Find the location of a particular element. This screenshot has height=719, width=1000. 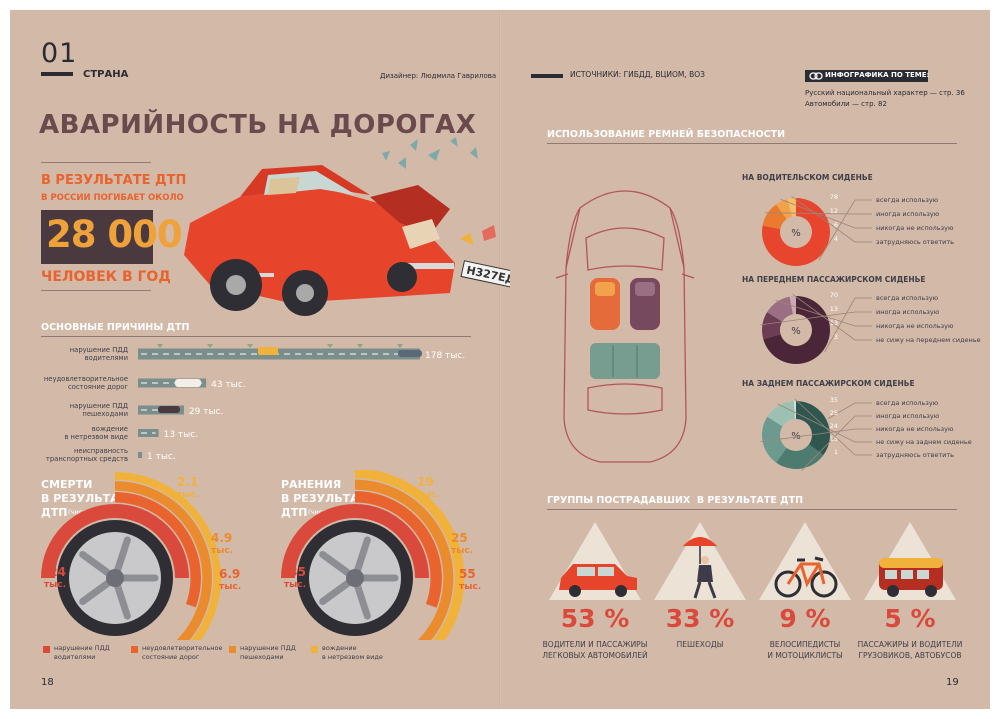

related-link-2: Автомобили — стр. 82 is located at coordinates (846, 104).